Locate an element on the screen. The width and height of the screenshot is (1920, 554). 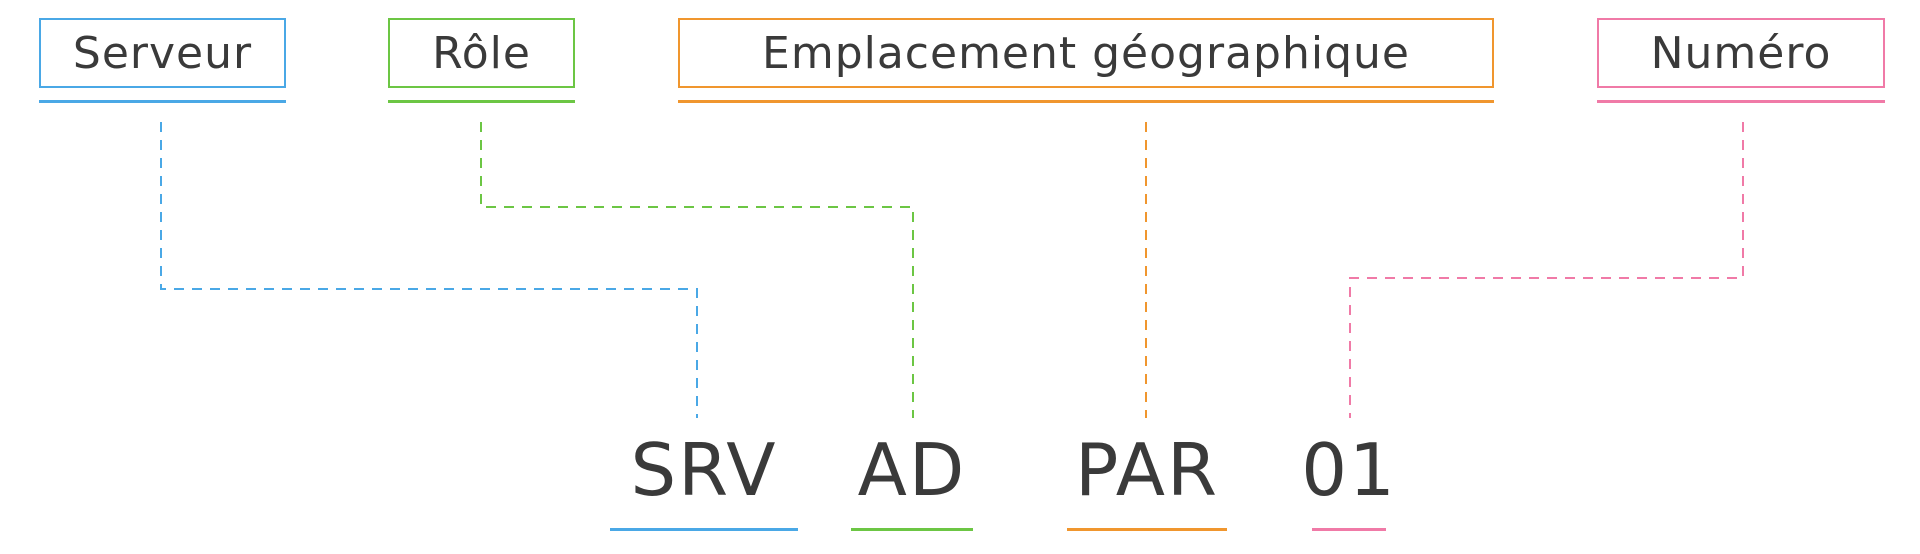
label-numero-underline is located at coordinates (1741, 101).